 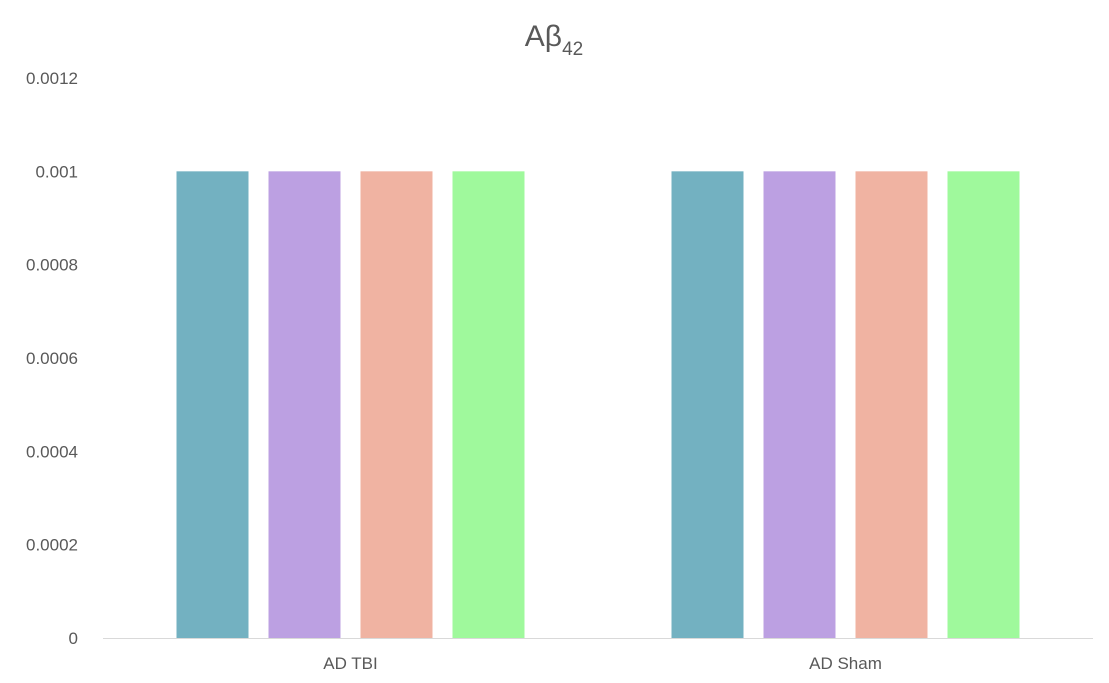 I want to click on chart-title-subscript: 42, so click(x=572, y=49).